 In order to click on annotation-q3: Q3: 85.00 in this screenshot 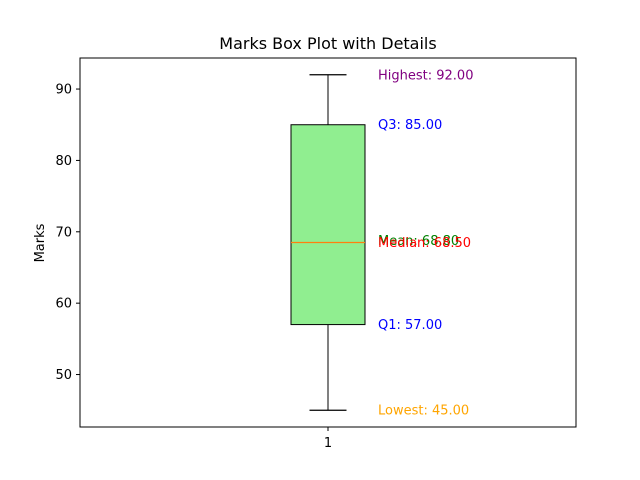, I will do `click(410, 125)`.